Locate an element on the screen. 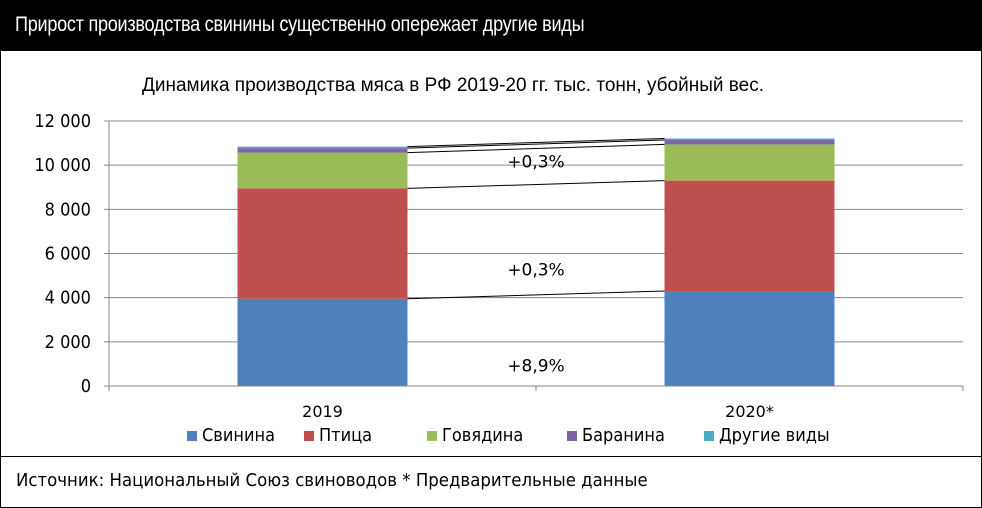 The height and width of the screenshot is (508, 982). y-tick-label: 10 000 is located at coordinates (62, 165).